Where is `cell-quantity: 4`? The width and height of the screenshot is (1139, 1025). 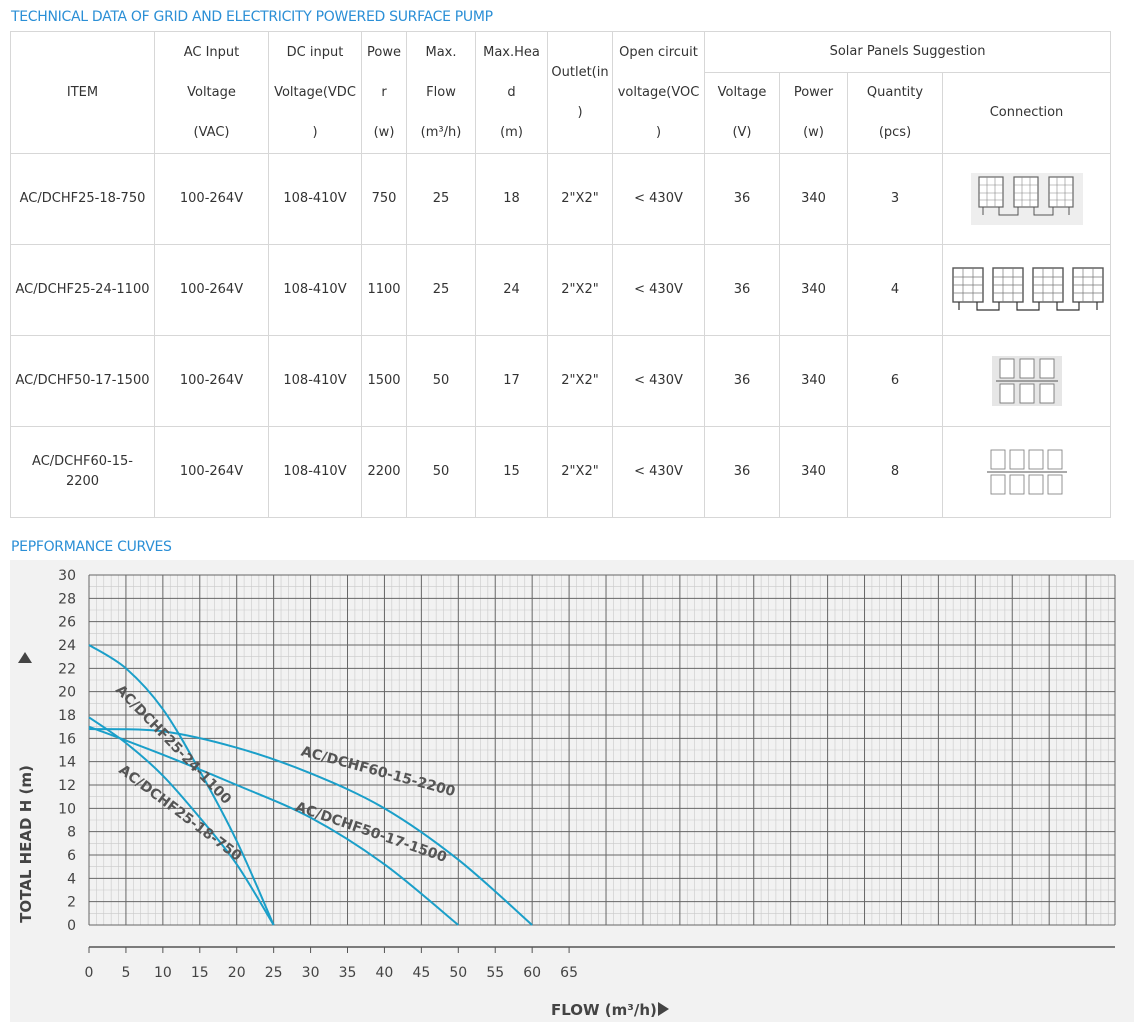
cell-quantity: 4 is located at coordinates (895, 290).